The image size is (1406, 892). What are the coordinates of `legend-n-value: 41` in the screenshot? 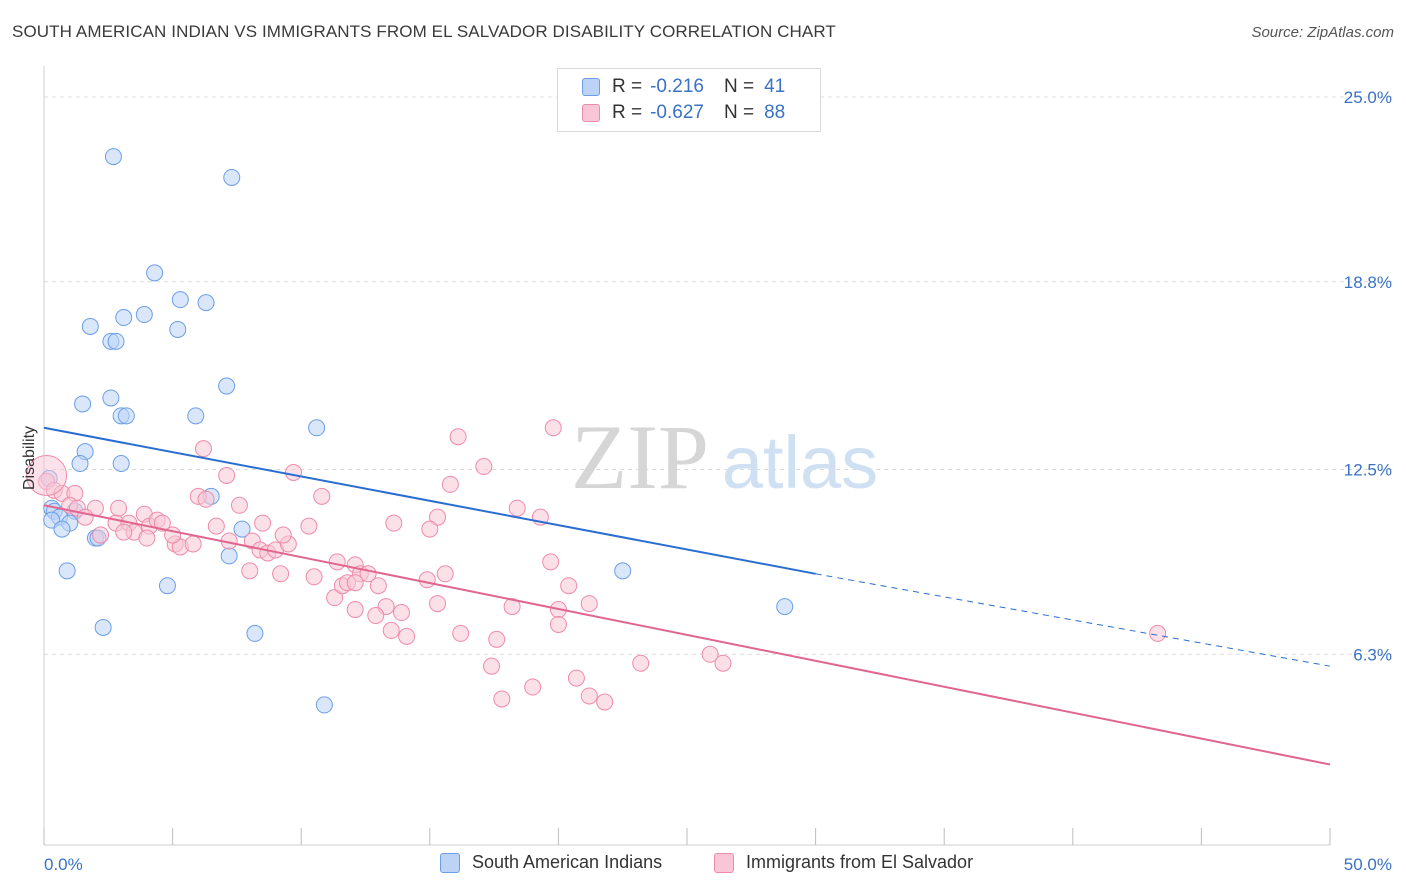 It's located at (775, 86).